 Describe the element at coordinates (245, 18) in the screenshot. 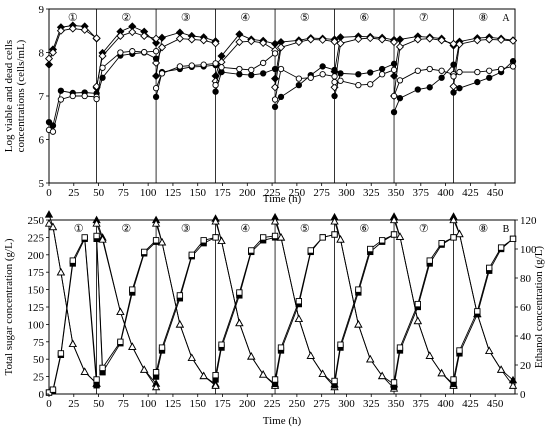

I see `panel-a-cycle-label: ④` at that location.